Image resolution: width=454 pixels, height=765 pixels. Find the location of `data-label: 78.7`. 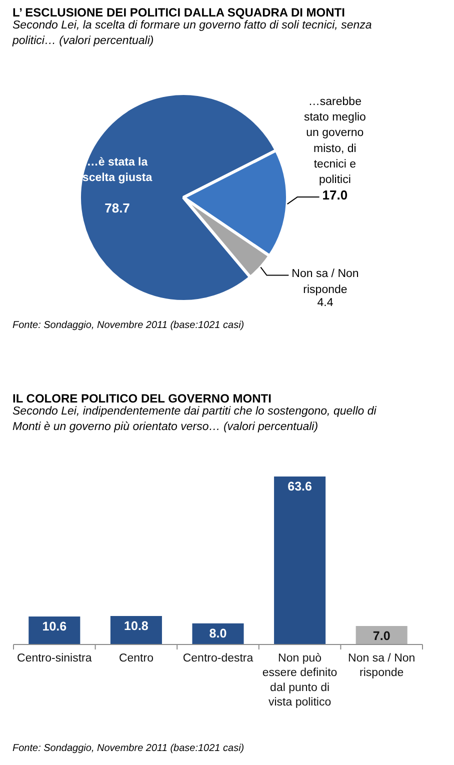

data-label: 78.7 is located at coordinates (117, 208).